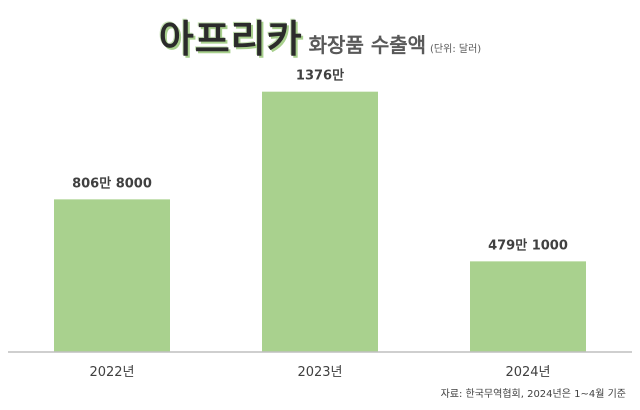 The image size is (640, 410). What do you see at coordinates (319, 372) in the screenshot?
I see `x-tick-label: 2023년` at bounding box center [319, 372].